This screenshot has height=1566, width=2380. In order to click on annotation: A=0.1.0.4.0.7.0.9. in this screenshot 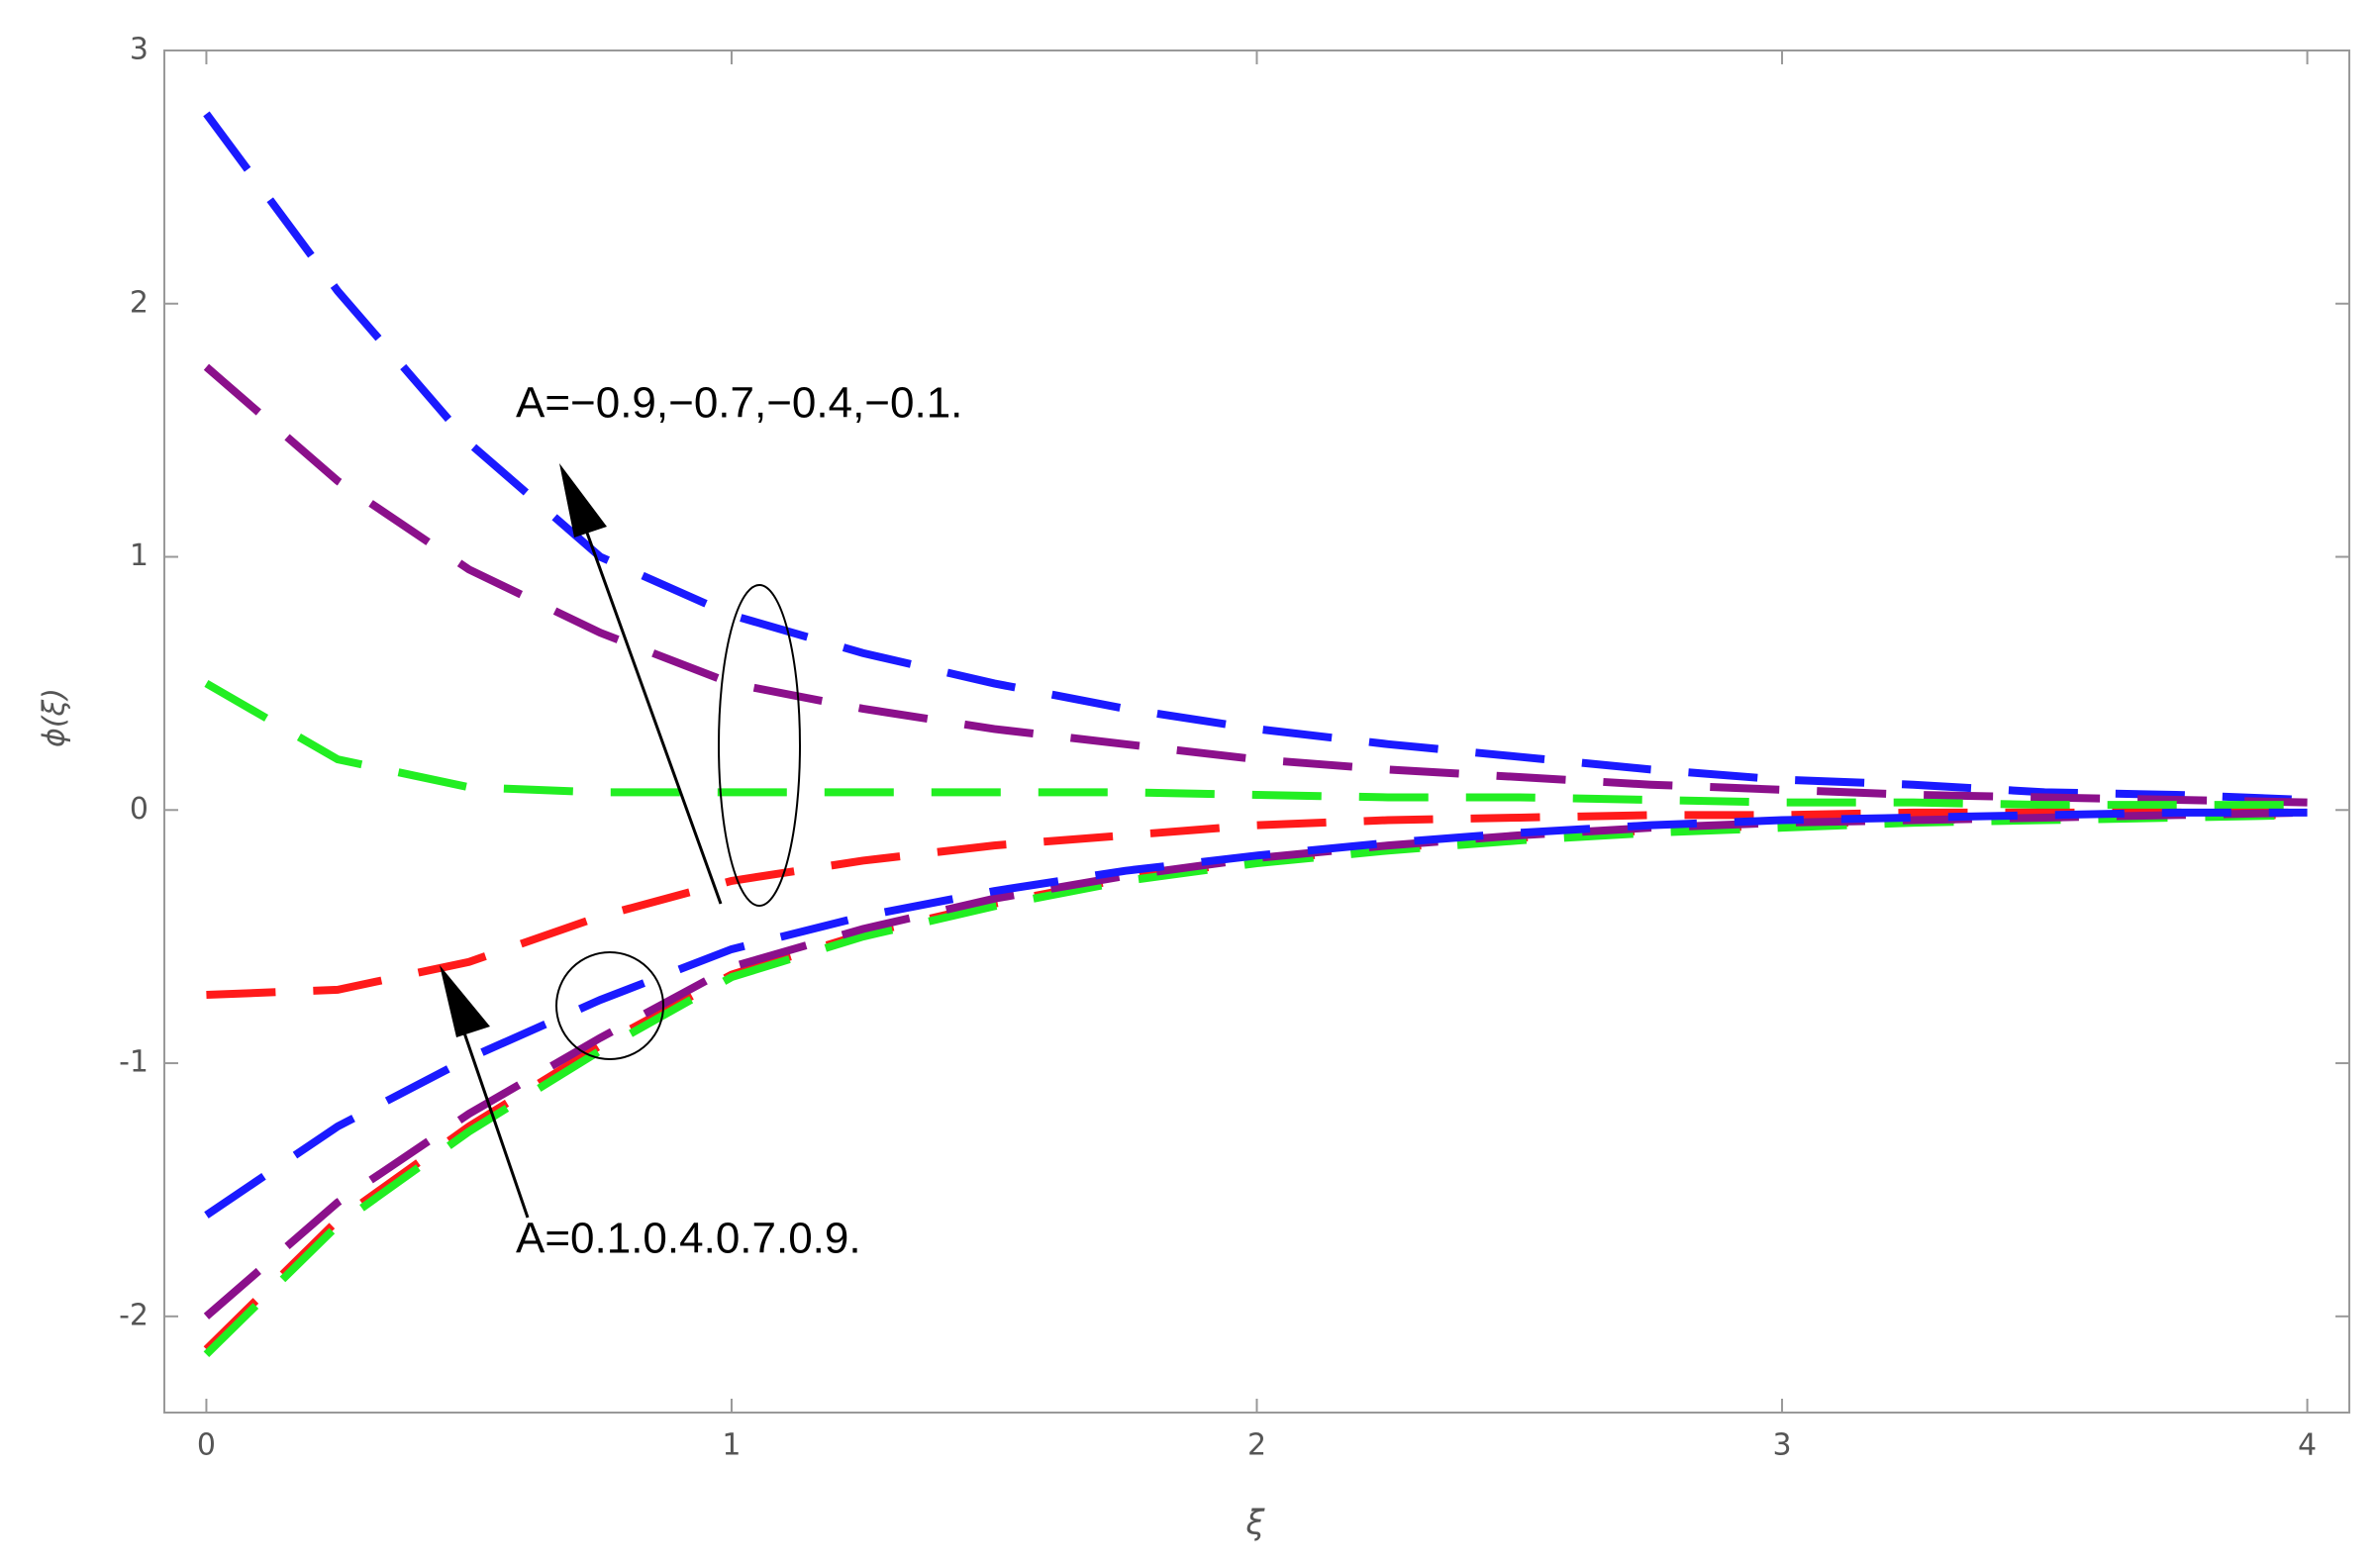, I will do `click(688, 1239)`.